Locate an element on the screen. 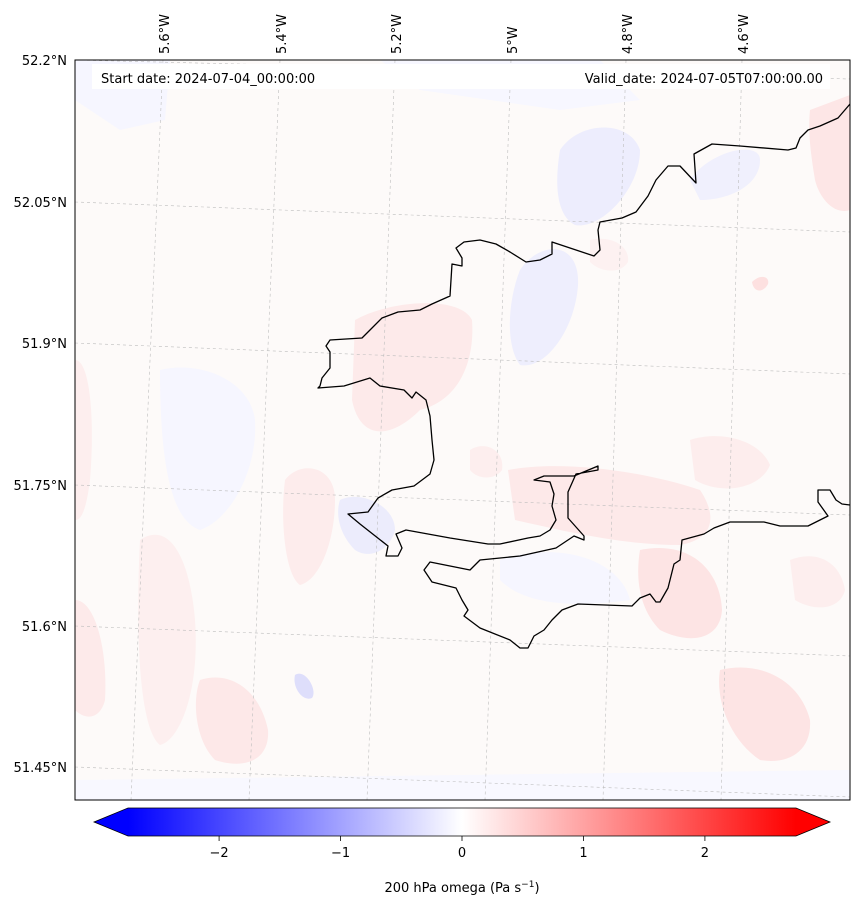  colorbar-tick-label: 2 is located at coordinates (705, 853).